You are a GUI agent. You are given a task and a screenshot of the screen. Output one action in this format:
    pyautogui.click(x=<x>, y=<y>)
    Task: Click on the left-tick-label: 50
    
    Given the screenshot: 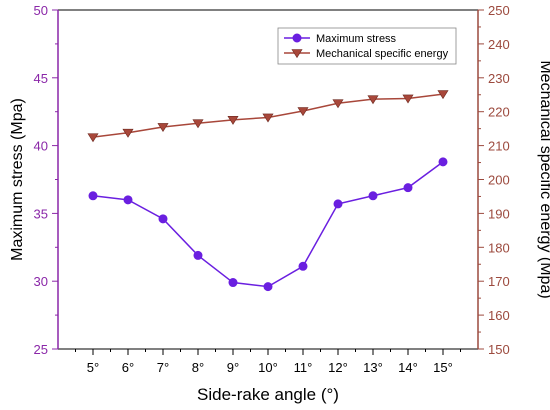 What is the action you would take?
    pyautogui.click(x=41, y=10)
    